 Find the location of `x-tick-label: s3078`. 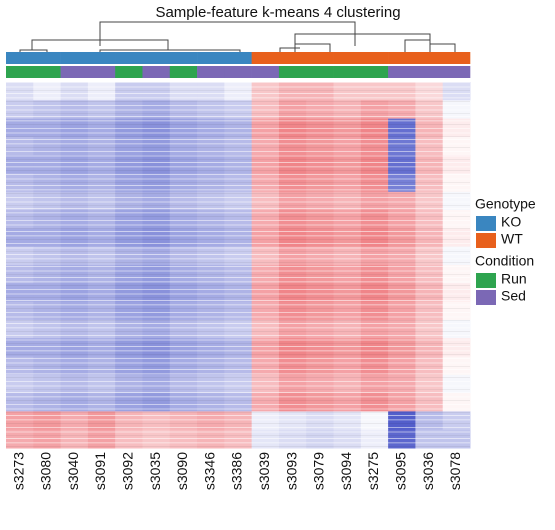

x-tick-label: s3078 is located at coordinates (455, 471).